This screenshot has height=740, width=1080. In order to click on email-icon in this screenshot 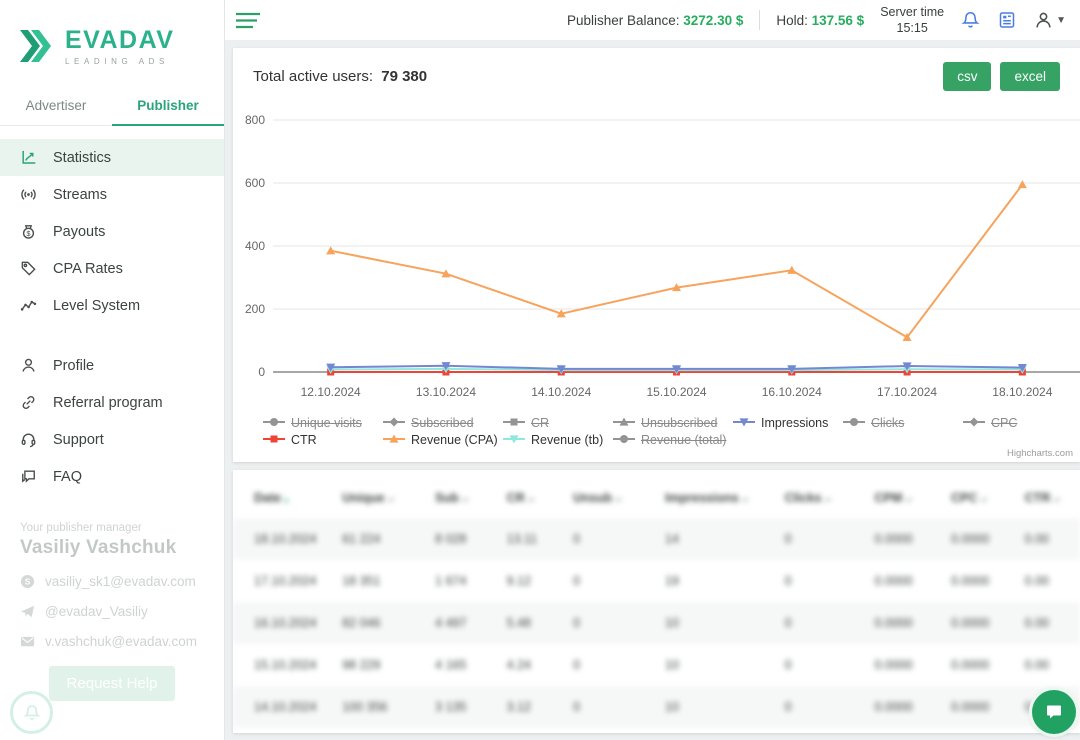, I will do `click(27, 641)`.